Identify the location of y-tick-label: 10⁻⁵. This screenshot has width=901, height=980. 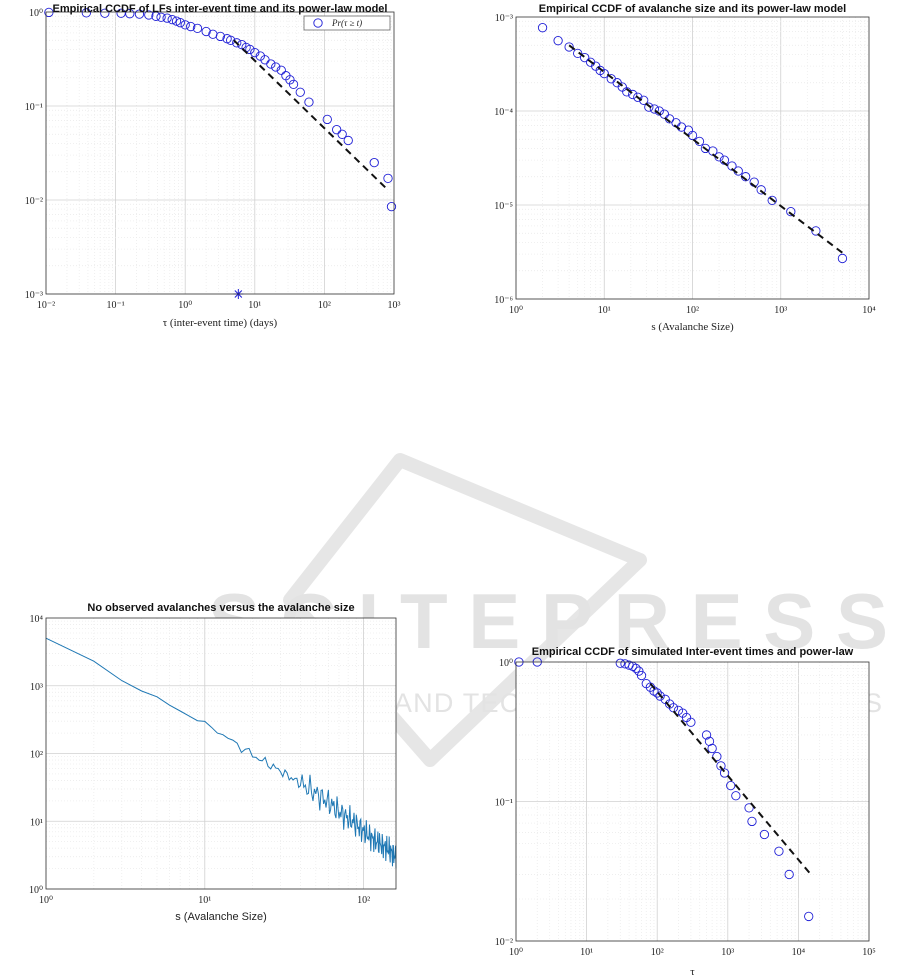
(503, 206).